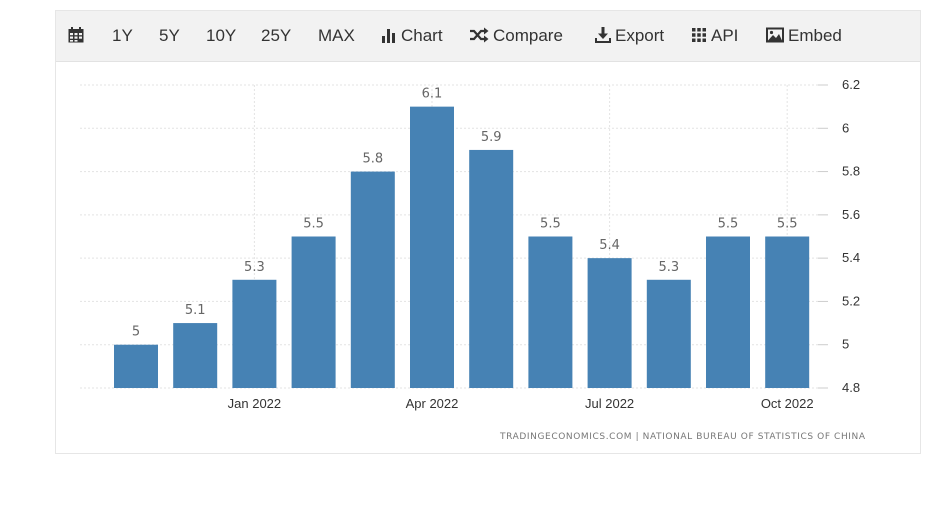 The image size is (942, 525). I want to click on bar-value-label: 5.9, so click(491, 137).